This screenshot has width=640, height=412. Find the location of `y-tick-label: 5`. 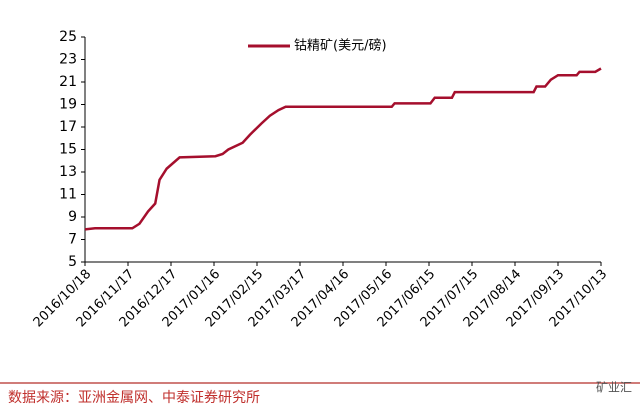

y-tick-label: 5 is located at coordinates (72, 262).